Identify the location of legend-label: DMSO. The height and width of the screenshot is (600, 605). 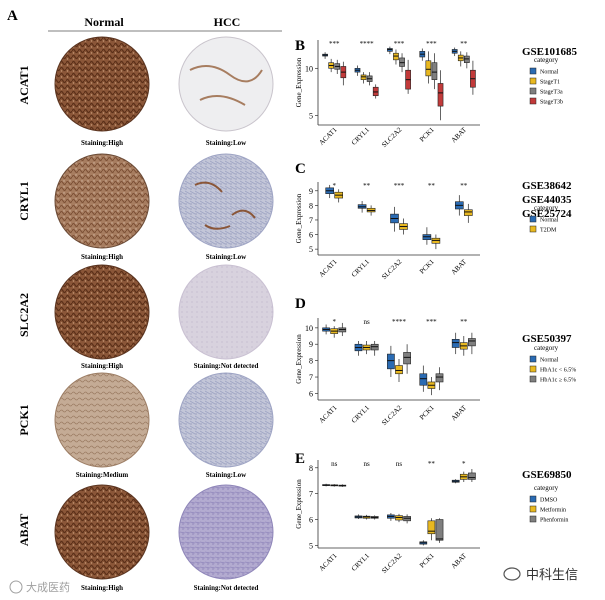
(549, 501).